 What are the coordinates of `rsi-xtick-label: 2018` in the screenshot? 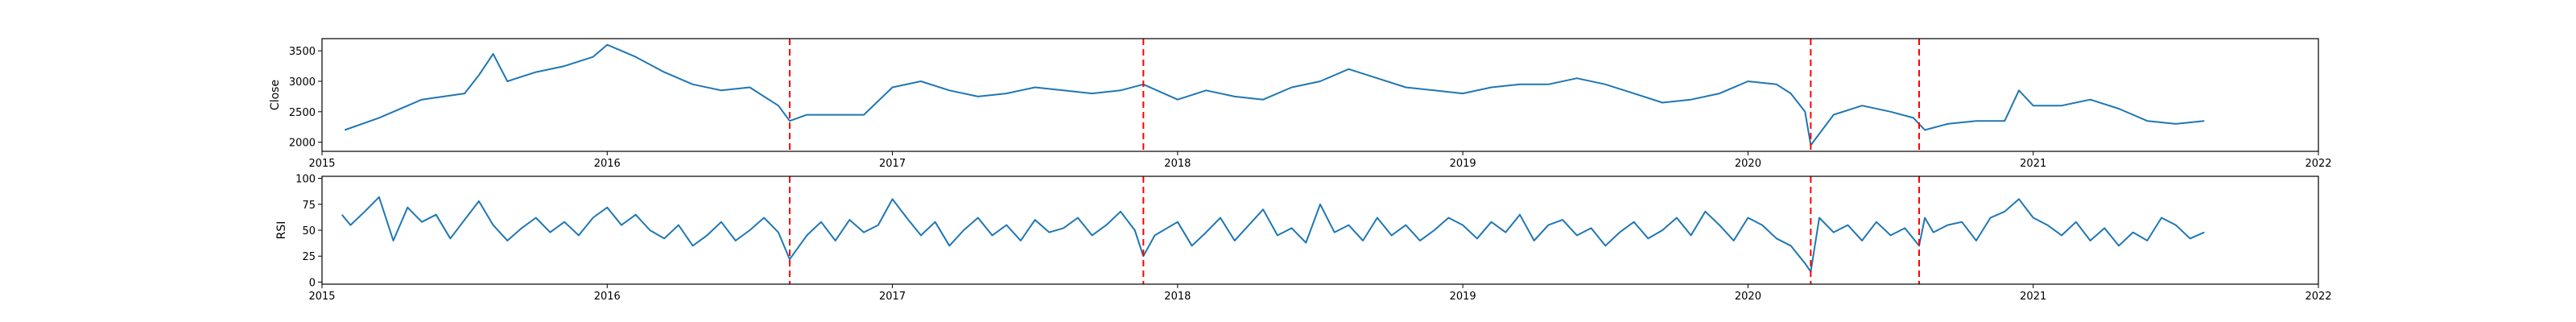 It's located at (1177, 297).